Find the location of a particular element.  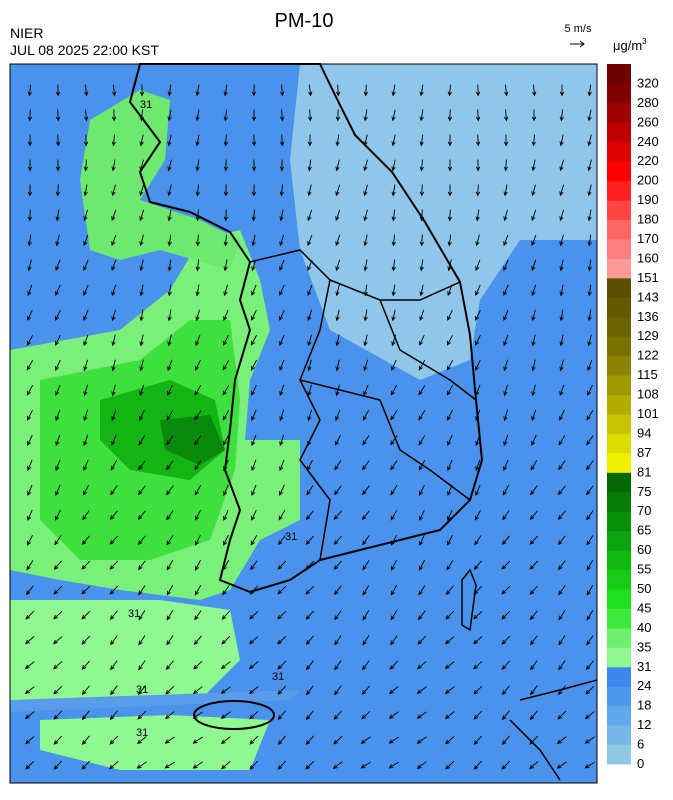

title: PM-10 is located at coordinates (304, 21).